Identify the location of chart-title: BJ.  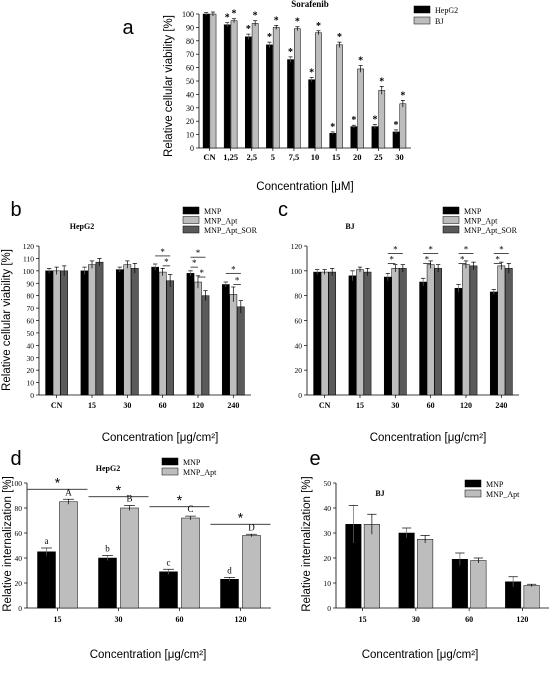
(349, 226).